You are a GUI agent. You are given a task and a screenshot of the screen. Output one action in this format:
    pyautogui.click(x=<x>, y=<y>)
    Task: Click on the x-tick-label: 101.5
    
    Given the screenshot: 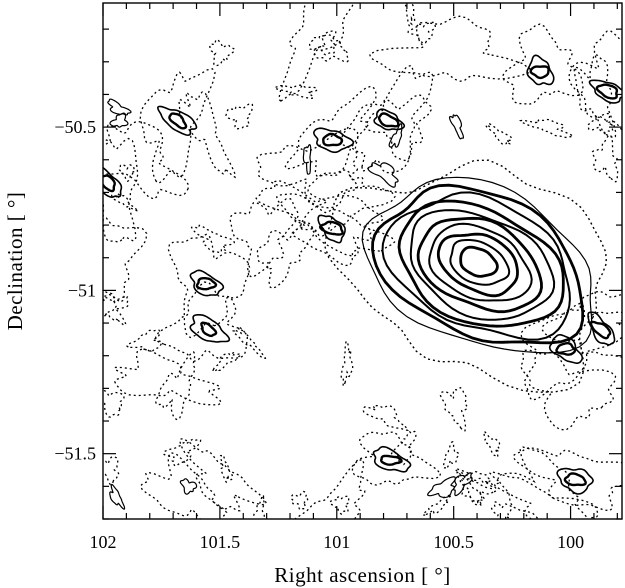 What is the action you would take?
    pyautogui.click(x=220, y=542)
    